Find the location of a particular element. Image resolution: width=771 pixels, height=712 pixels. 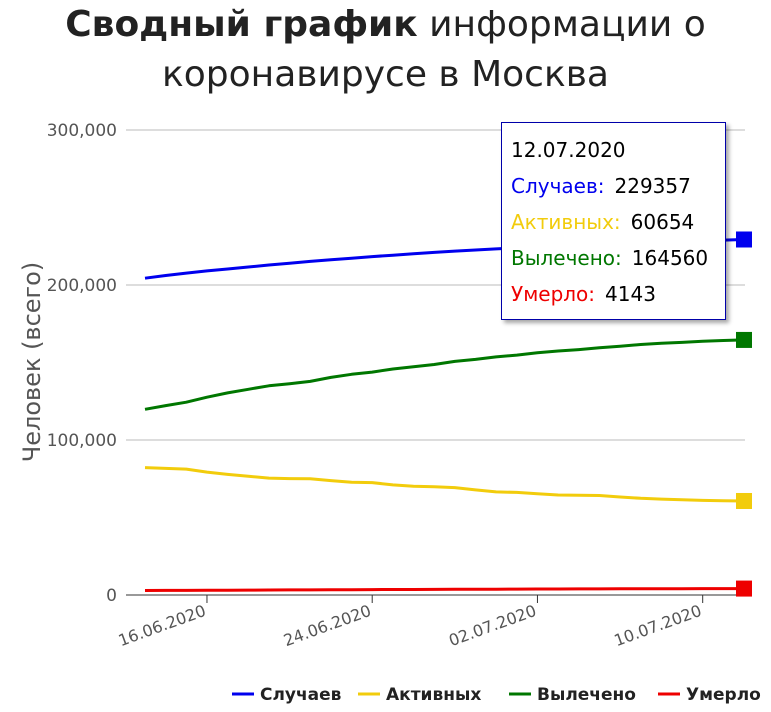

tooltip-row-deaths: Умерло: 4143 is located at coordinates (583, 294).